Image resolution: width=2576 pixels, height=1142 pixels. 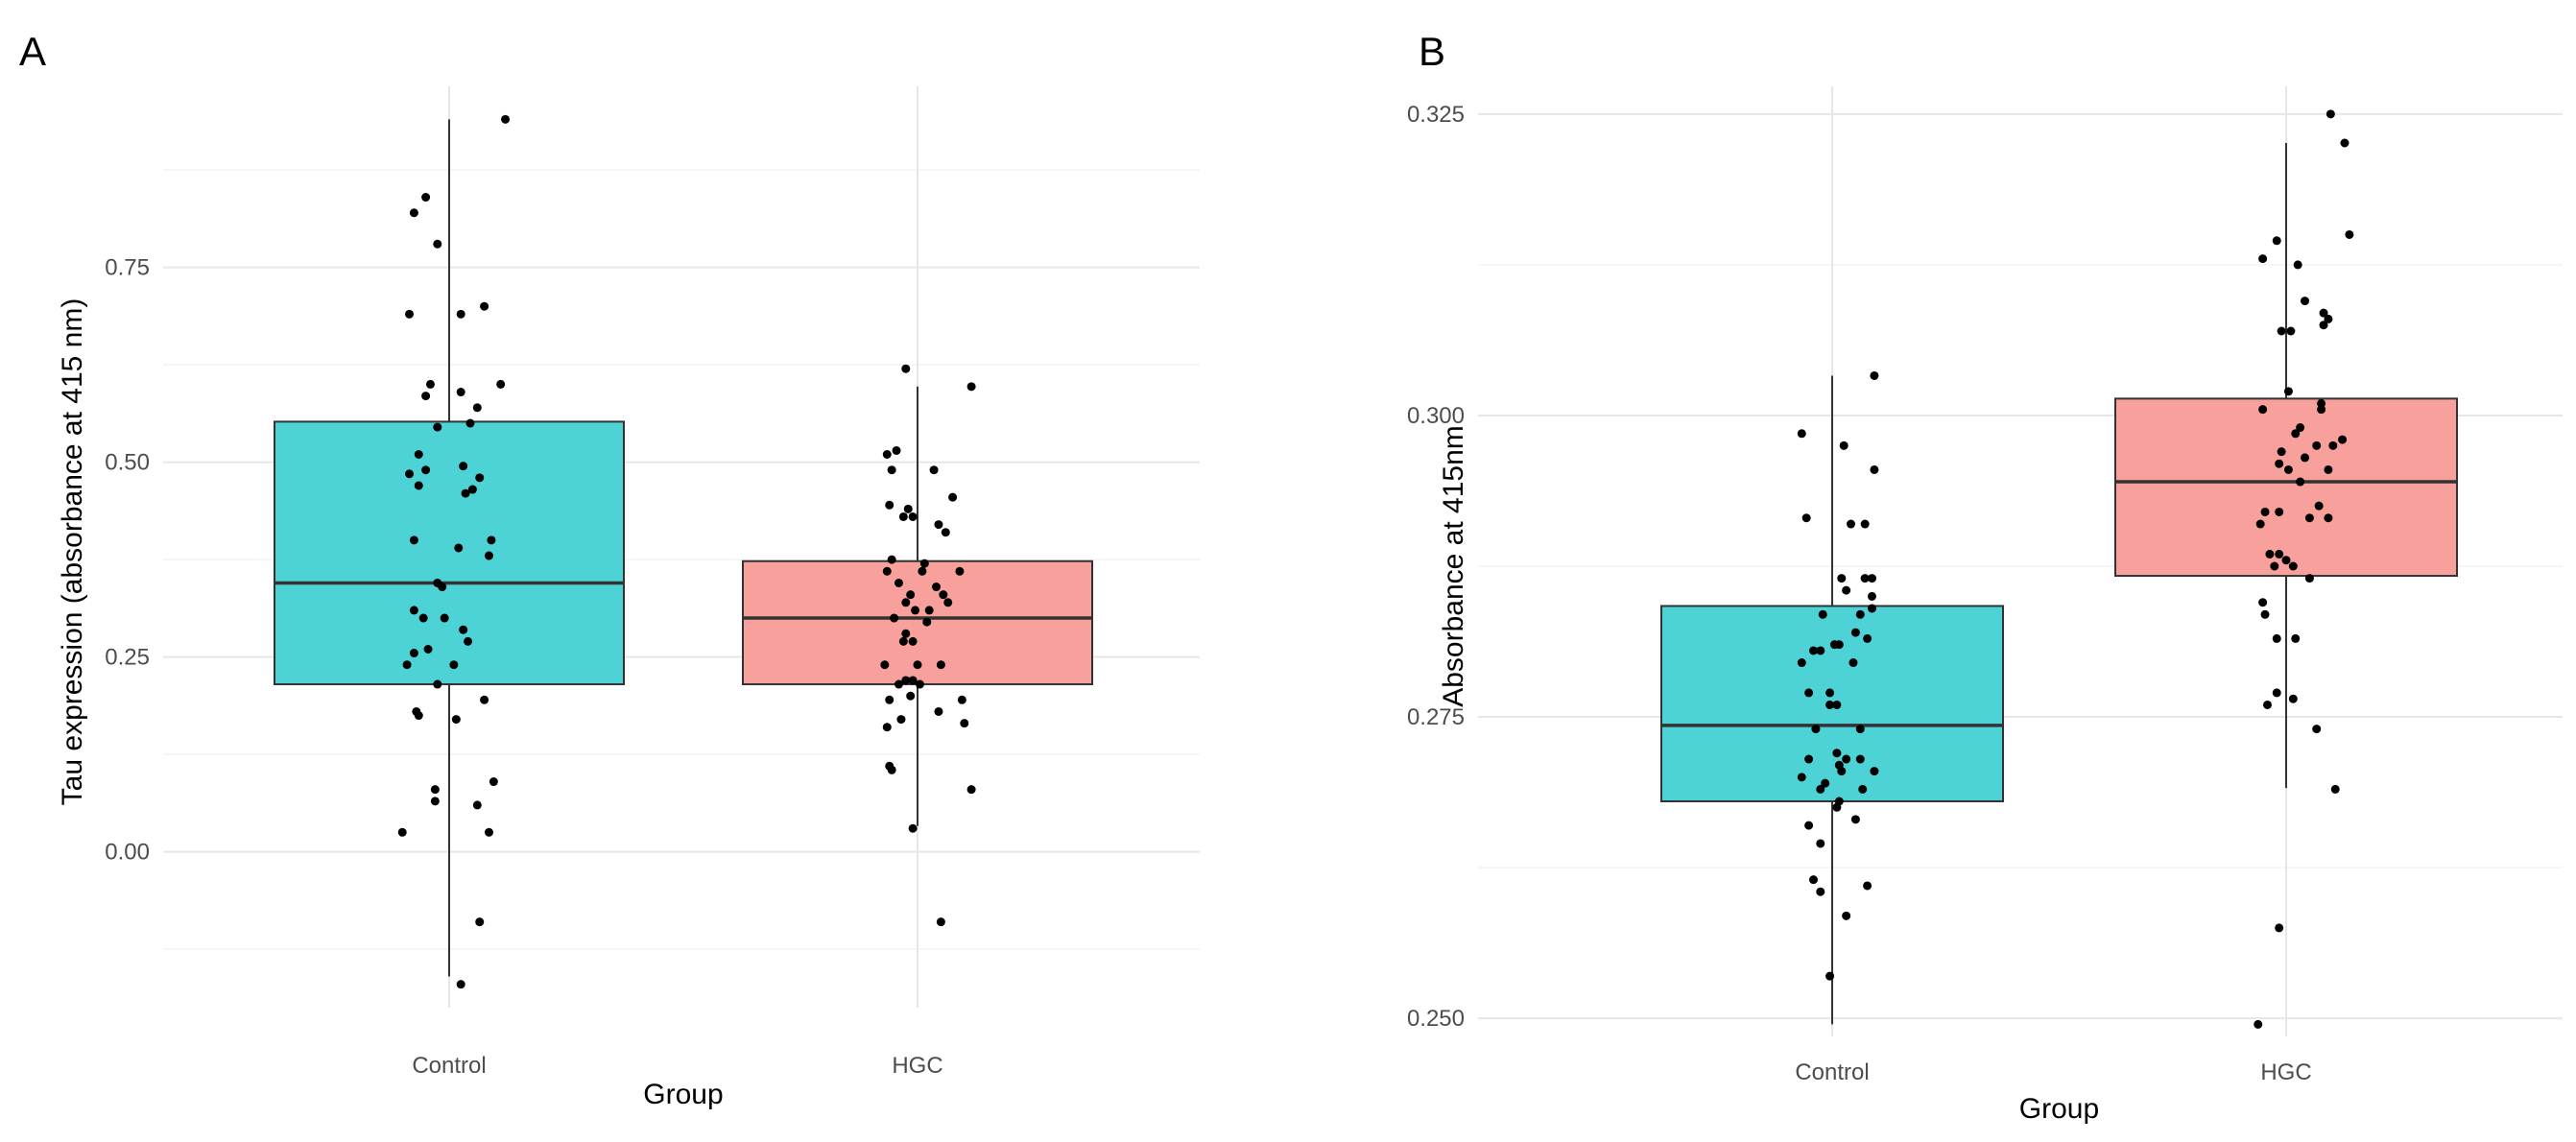 What do you see at coordinates (1436, 717) in the screenshot?
I see `y-tick-label: 0.275` at bounding box center [1436, 717].